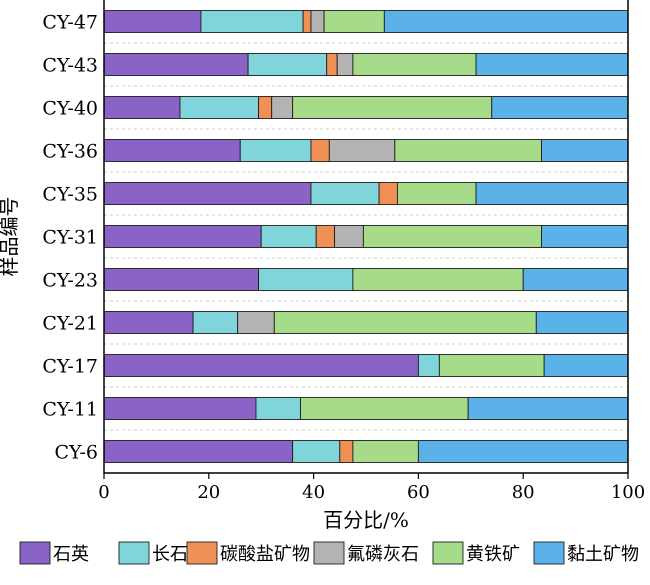 The image size is (650, 585). What do you see at coordinates (70, 152) in the screenshot?
I see `category-label: CY-36` at bounding box center [70, 152].